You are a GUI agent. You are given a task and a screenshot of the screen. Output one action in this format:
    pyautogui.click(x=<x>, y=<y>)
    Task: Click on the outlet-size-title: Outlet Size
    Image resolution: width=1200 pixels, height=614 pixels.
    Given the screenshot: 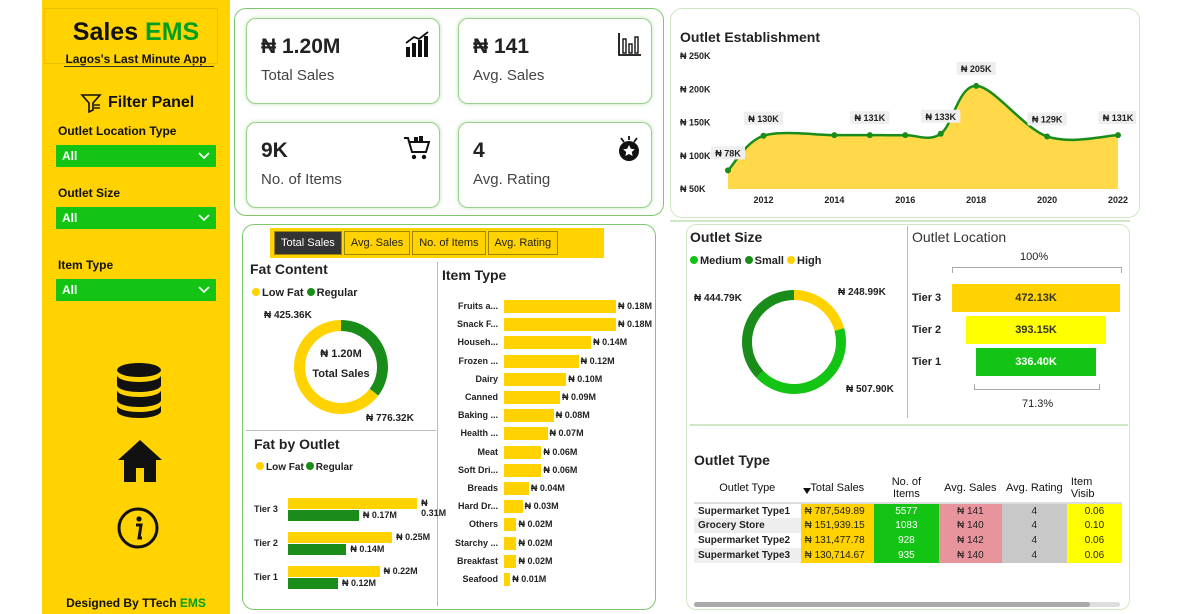 What is the action you would take?
    pyautogui.click(x=726, y=237)
    